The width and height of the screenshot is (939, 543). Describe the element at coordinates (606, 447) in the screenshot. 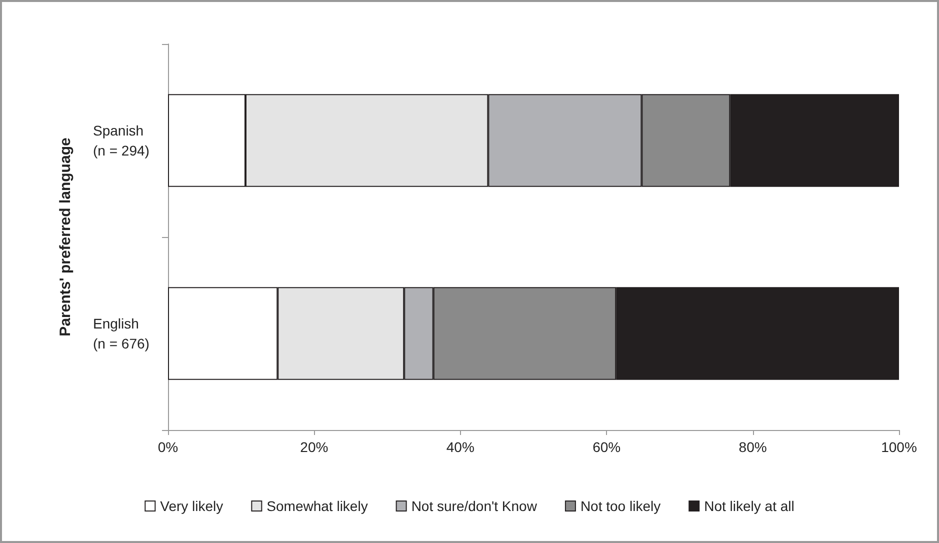

I see `x-tick-label: 60%` at that location.